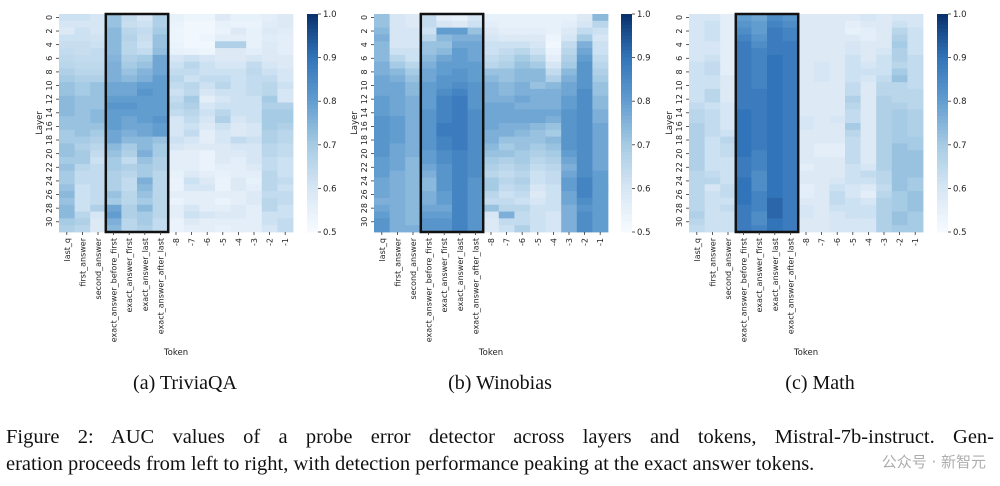  What do you see at coordinates (330, 146) in the screenshot?
I see `colorbar-tick-label: 0.7` at bounding box center [330, 146].